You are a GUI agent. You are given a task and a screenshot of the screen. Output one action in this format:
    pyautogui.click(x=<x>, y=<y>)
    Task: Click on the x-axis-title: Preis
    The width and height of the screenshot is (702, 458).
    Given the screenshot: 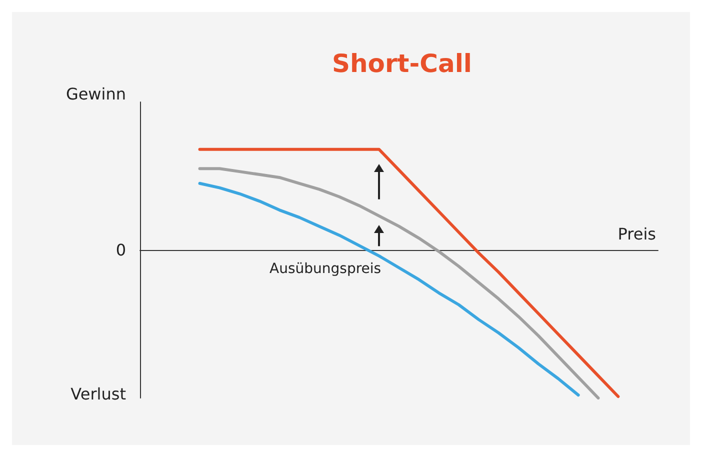 What is the action you would take?
    pyautogui.click(x=637, y=234)
    